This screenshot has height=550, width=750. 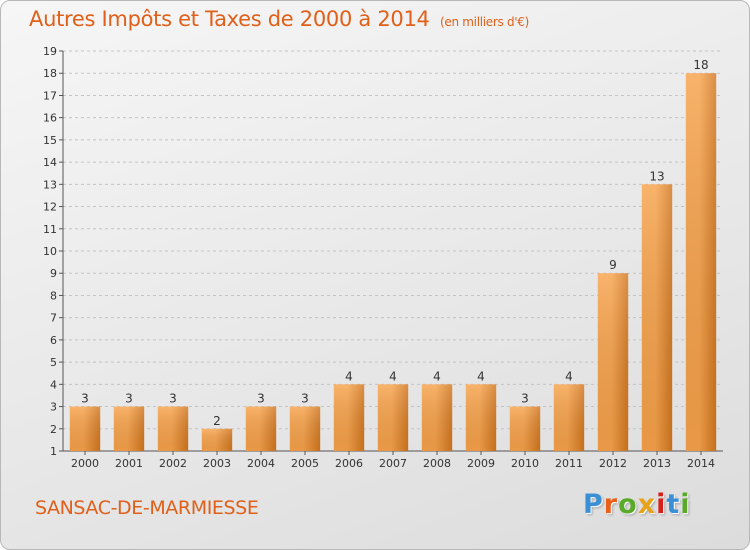 I want to click on x-tick-label: 2004, so click(x=261, y=463).